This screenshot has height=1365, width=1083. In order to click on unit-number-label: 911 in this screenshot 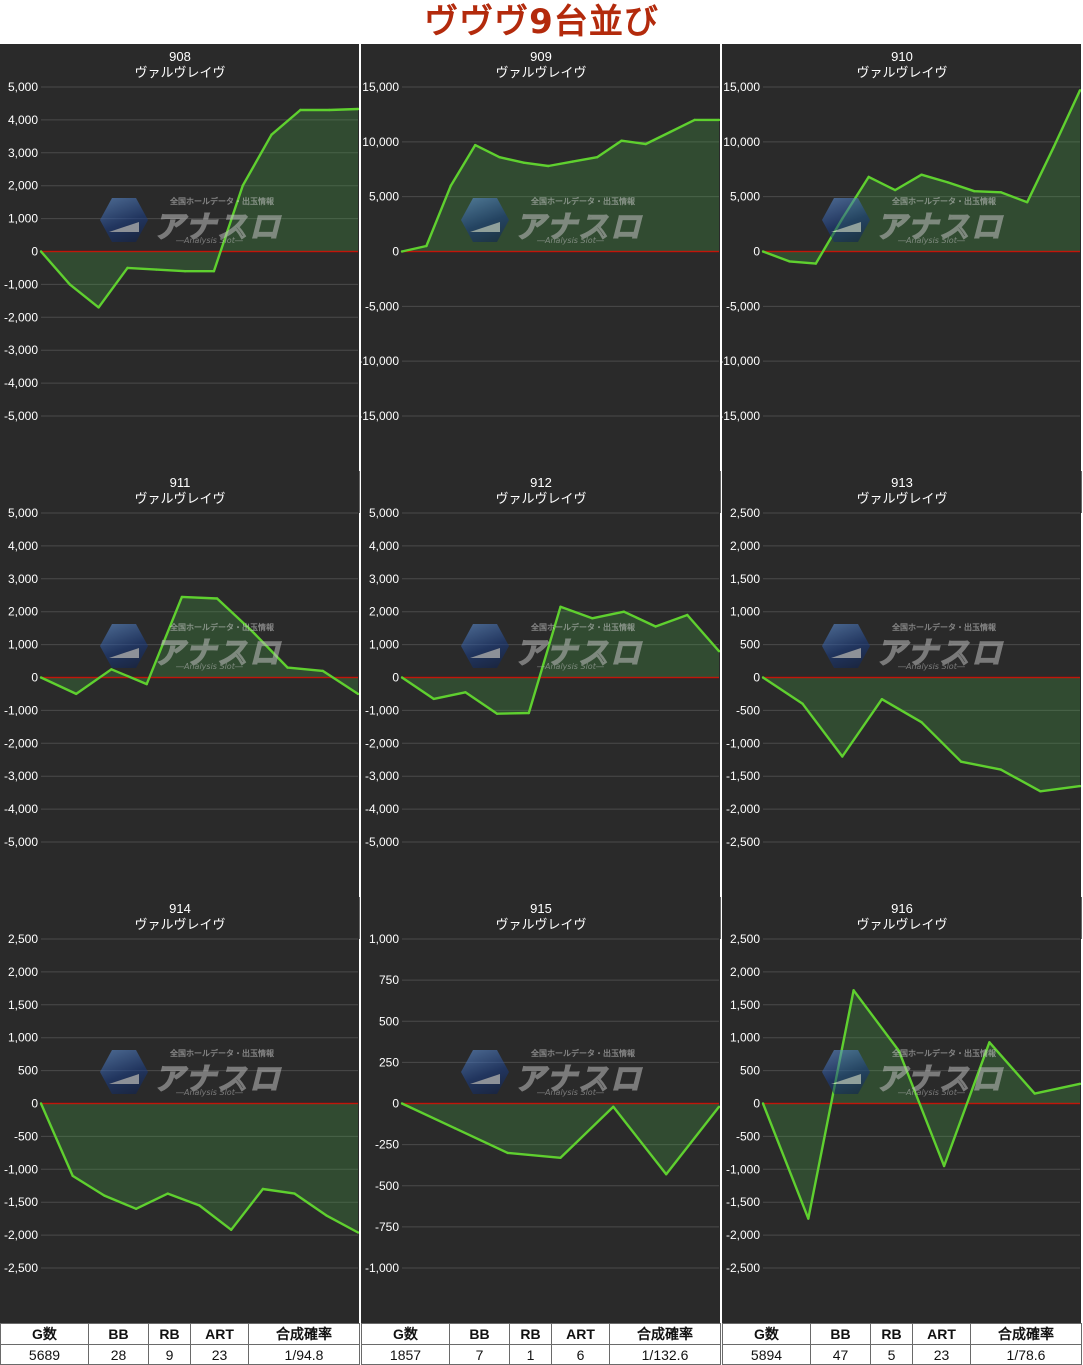, I will do `click(180, 482)`.